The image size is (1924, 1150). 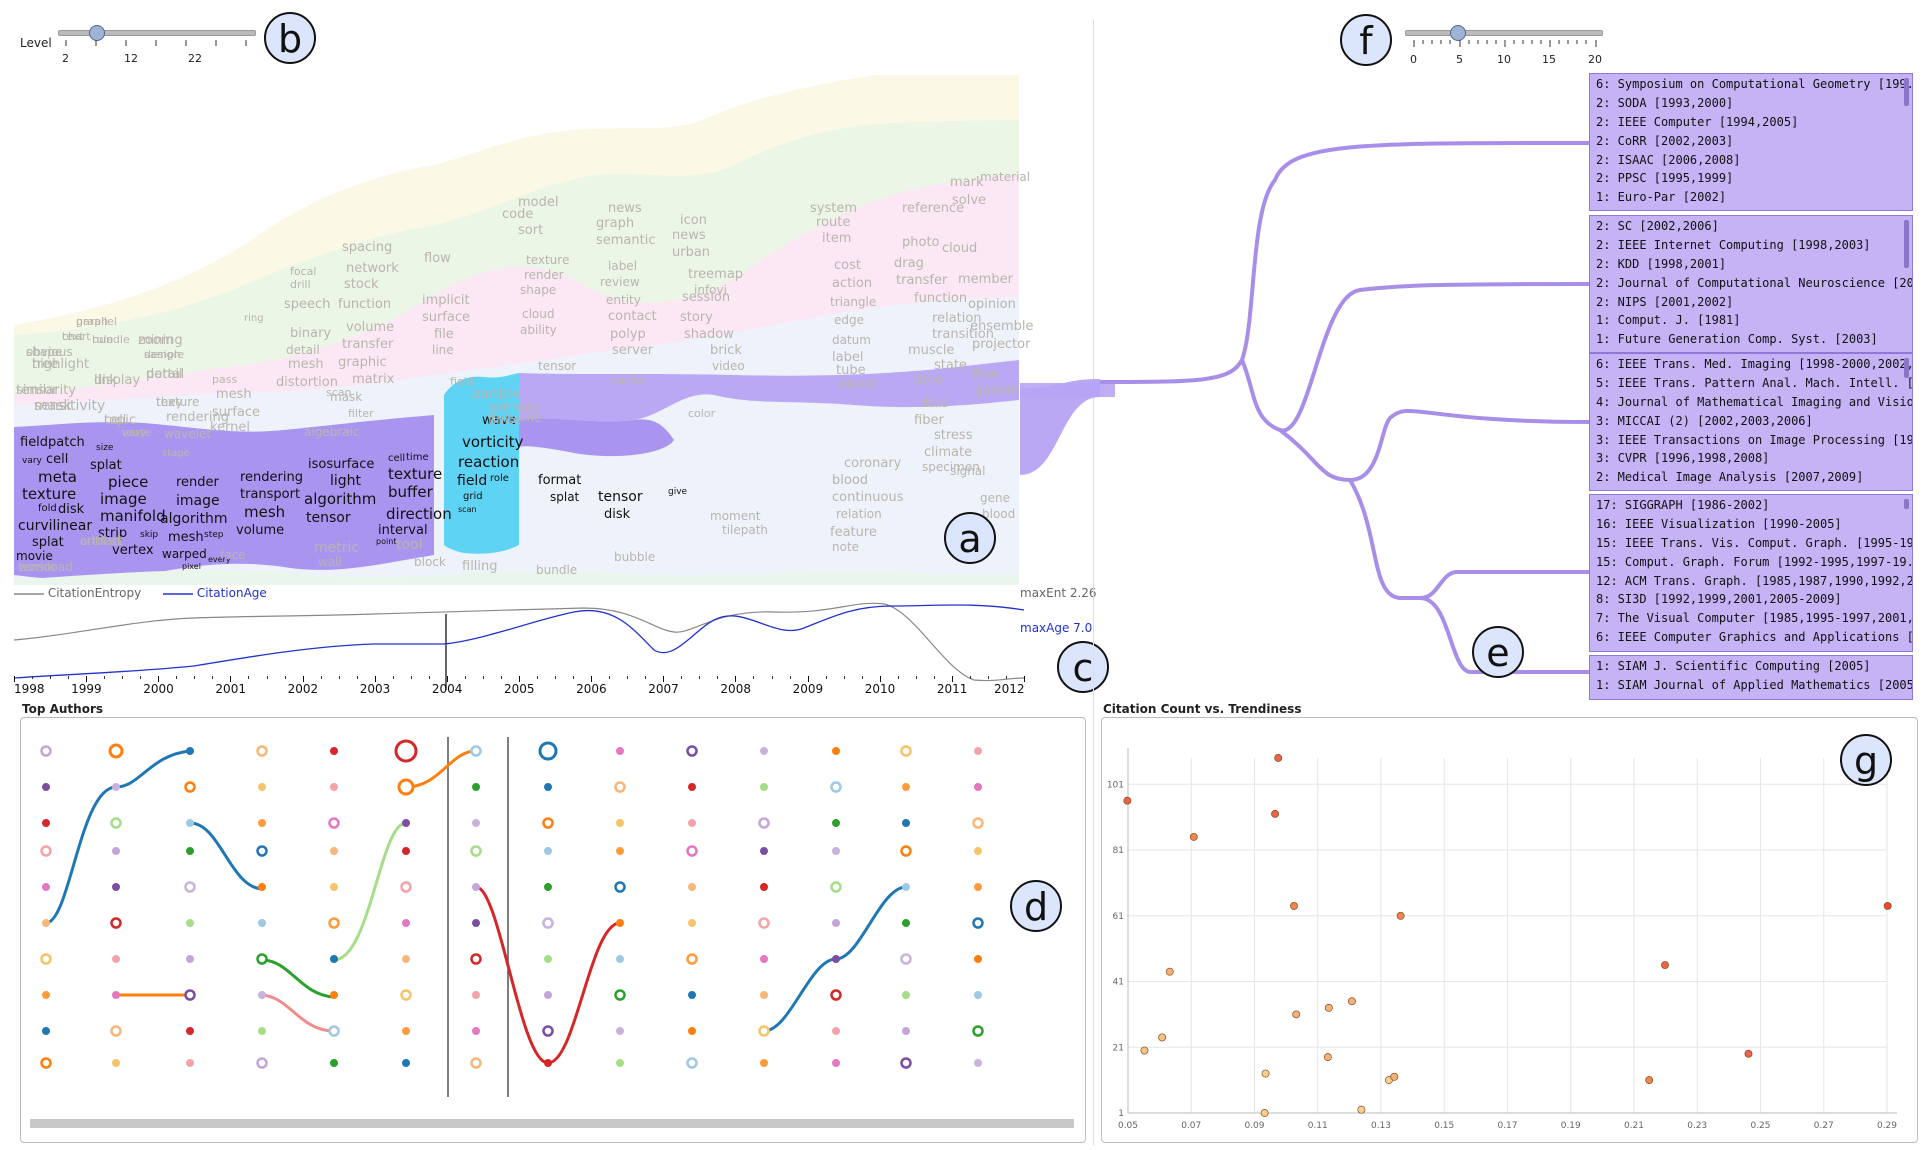 What do you see at coordinates (518, 214) in the screenshot?
I see `topic-word: code` at bounding box center [518, 214].